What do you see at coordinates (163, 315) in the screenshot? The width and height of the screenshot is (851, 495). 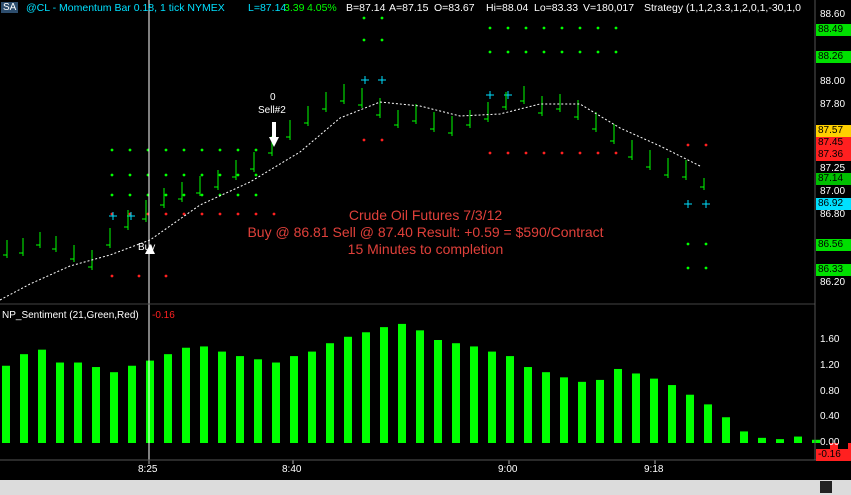 I see `indicator-value: -0.16` at bounding box center [163, 315].